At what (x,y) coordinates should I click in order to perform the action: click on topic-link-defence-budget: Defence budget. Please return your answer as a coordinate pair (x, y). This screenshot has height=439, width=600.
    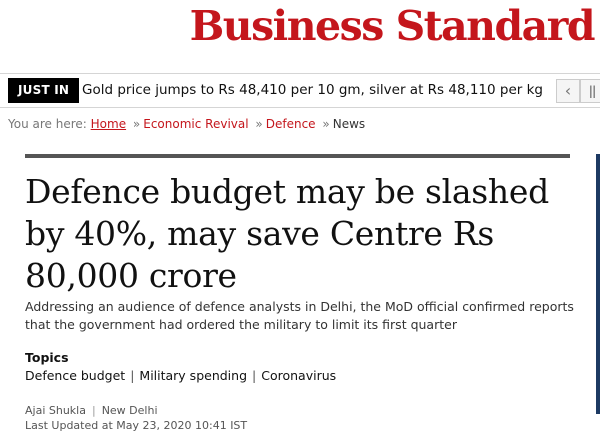
    Looking at the image, I should click on (75, 375).